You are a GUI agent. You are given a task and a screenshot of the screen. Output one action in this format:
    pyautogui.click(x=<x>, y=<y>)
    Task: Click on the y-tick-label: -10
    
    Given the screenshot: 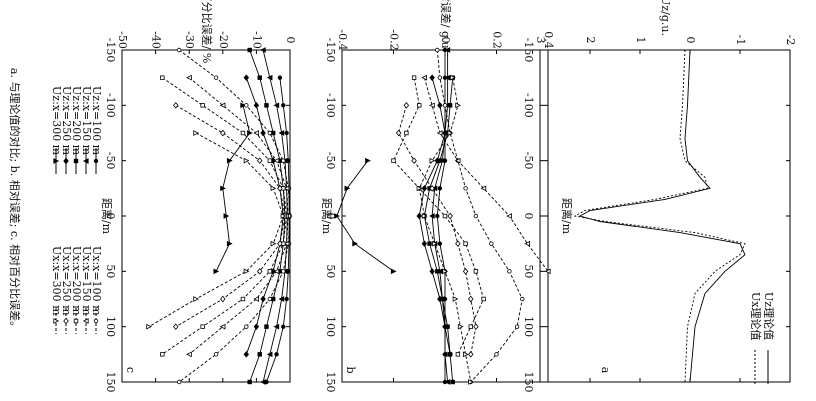 What is the action you would take?
    pyautogui.click(x=256, y=40)
    